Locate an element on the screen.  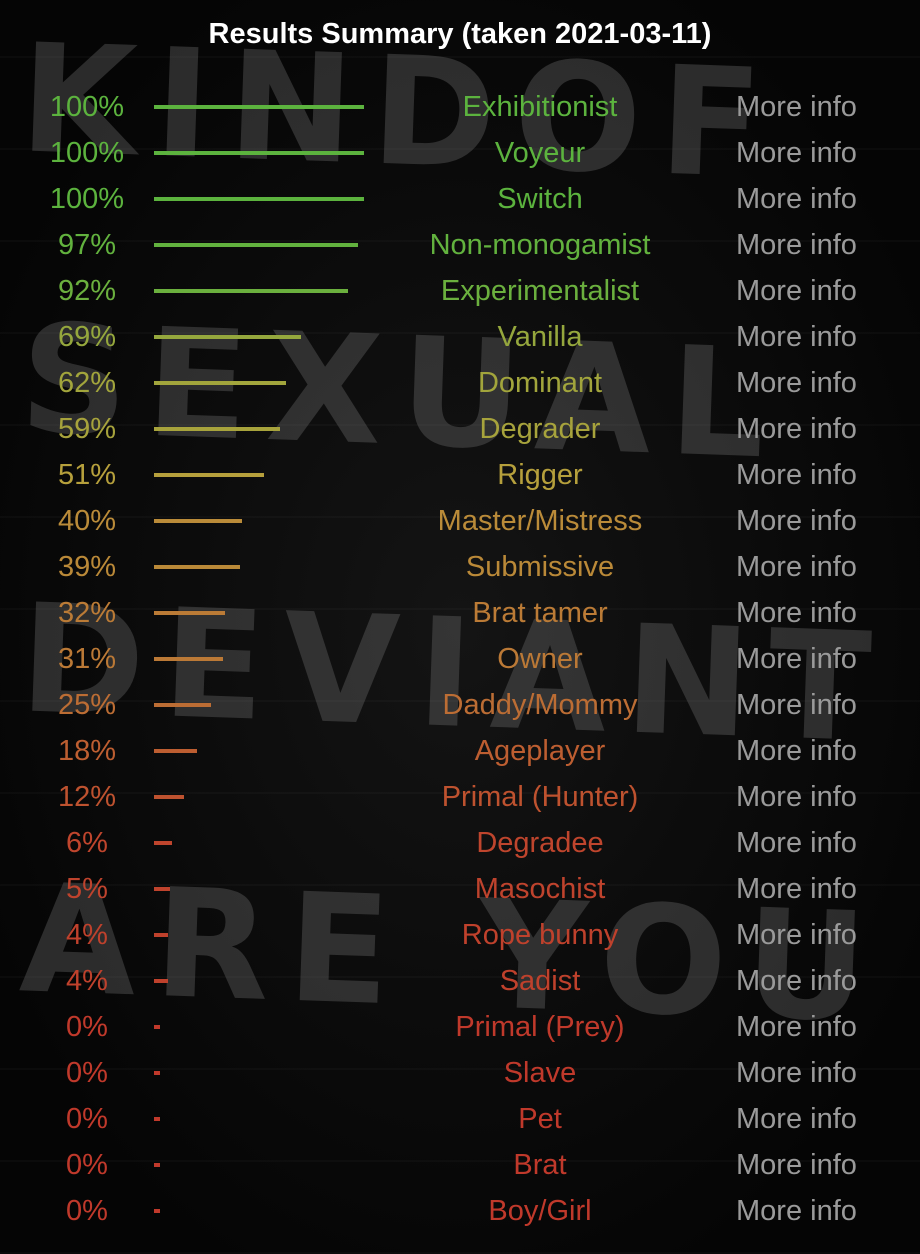
result-row: 97% Non-monogamist More info is located at coordinates (460, 245).